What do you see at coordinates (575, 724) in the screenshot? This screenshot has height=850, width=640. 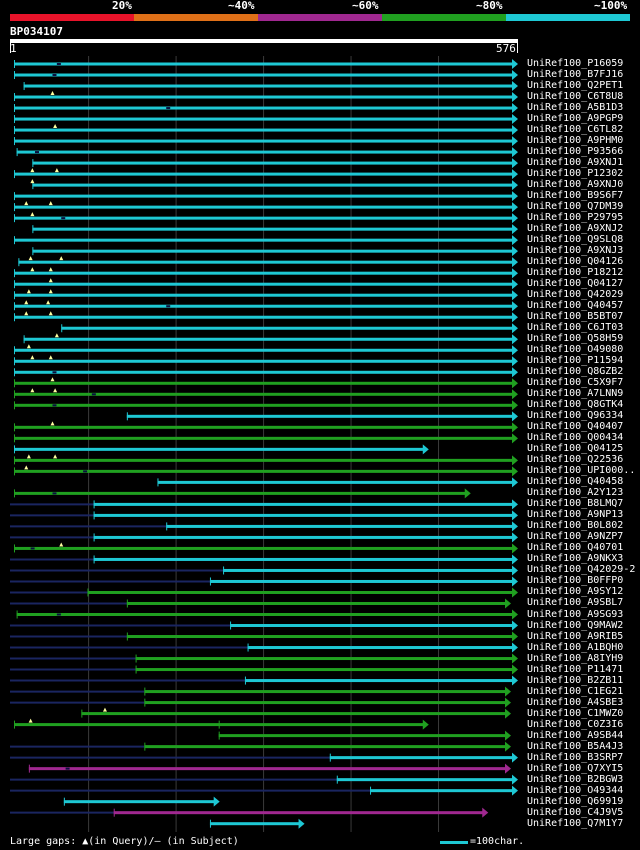 I see `hit-label: UniRef100_C0Z3I6` at bounding box center [575, 724].